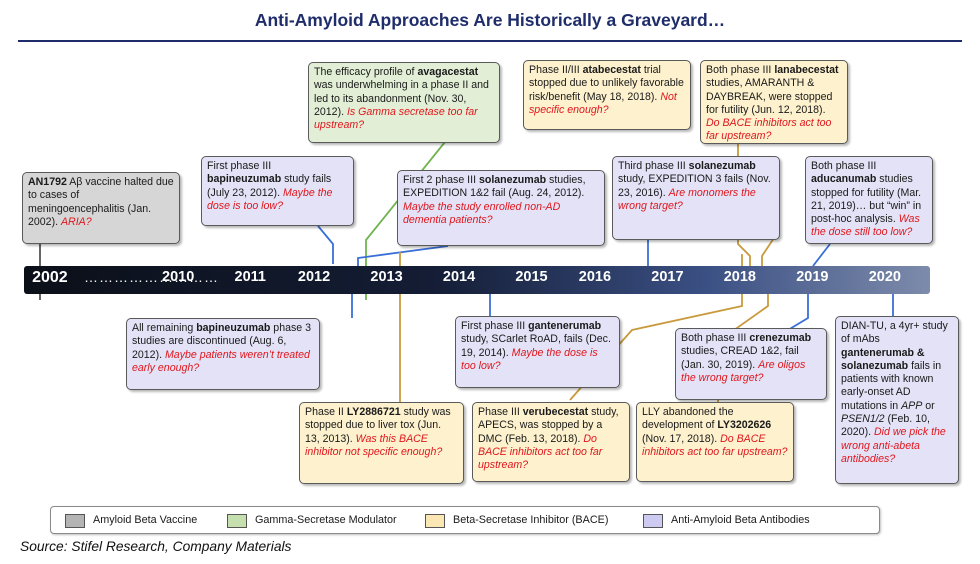  I want to click on title-rule, so click(490, 41).